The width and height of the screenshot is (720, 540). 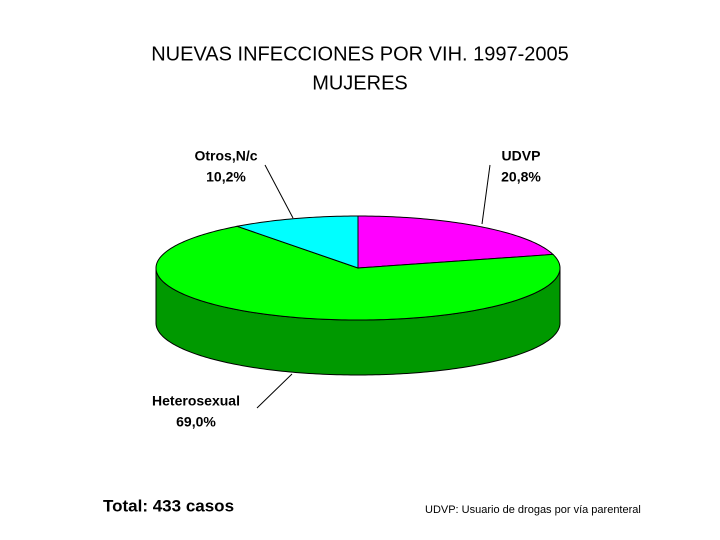 What do you see at coordinates (360, 83) in the screenshot?
I see `chart-subtitle: MUJERES` at bounding box center [360, 83].